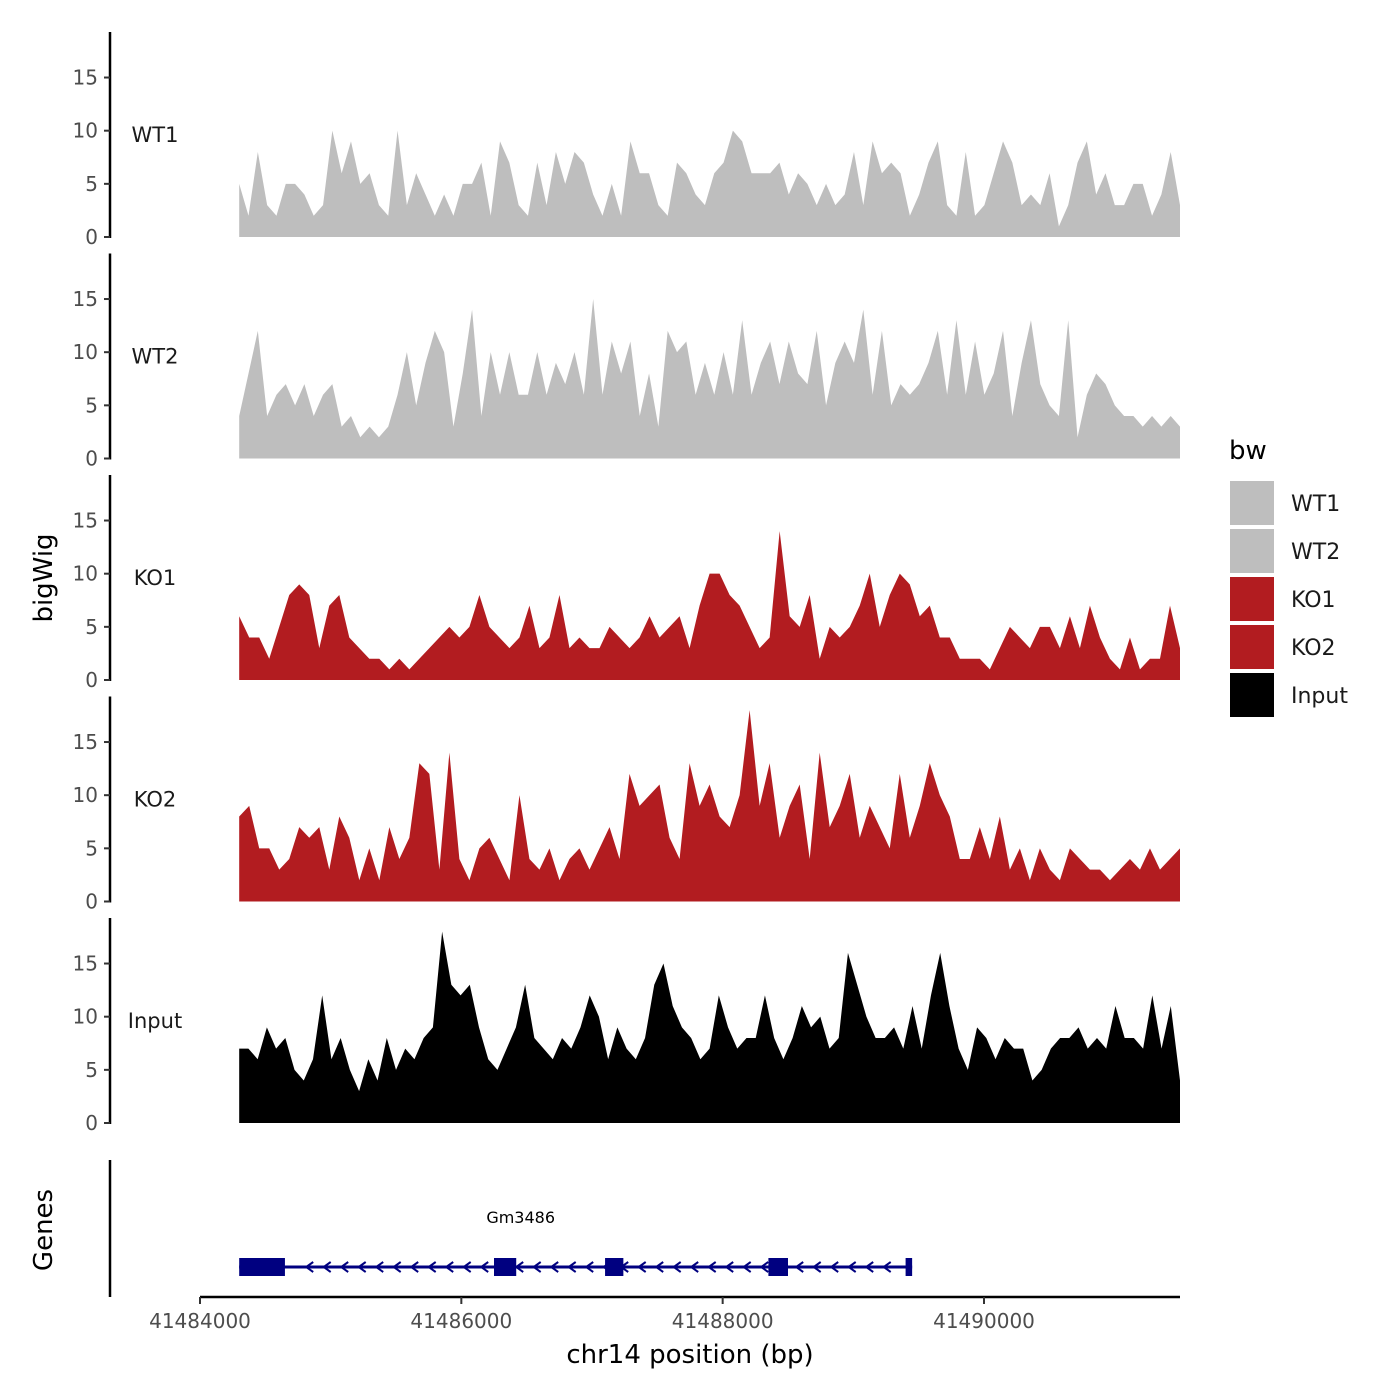 This screenshot has height=1400, width=1400. What do you see at coordinates (155, 135) in the screenshot?
I see `track-label-wt1: WT1` at bounding box center [155, 135].